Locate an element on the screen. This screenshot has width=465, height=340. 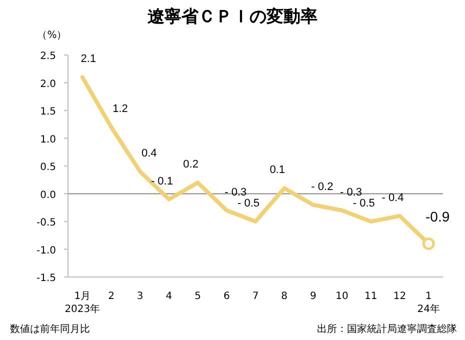
y-tick-label: -1.0 is located at coordinates (46, 250).